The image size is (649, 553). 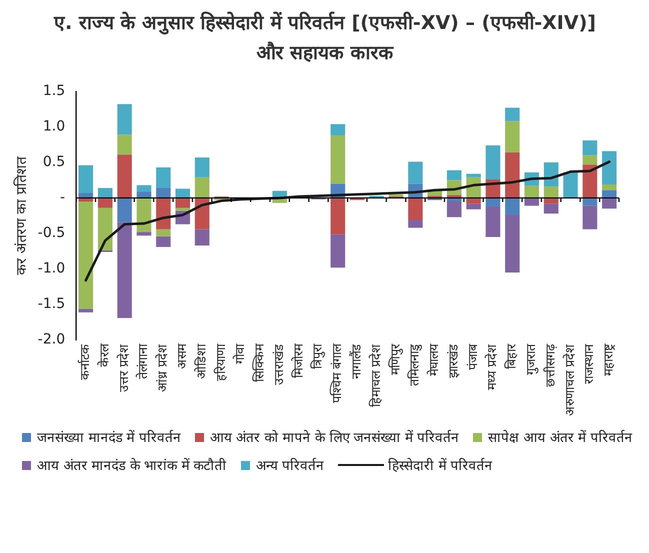 I want to click on x-tick-label: तेलंगाना, so click(x=142, y=361).